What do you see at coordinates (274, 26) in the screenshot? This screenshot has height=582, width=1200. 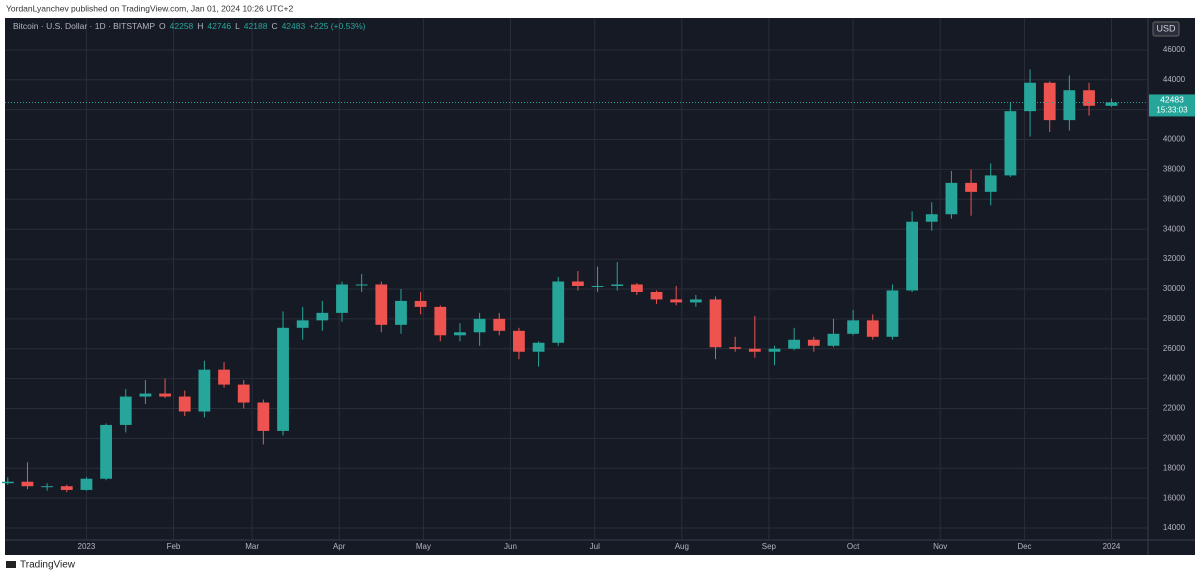 I see `ohlc-letter: C` at bounding box center [274, 26].